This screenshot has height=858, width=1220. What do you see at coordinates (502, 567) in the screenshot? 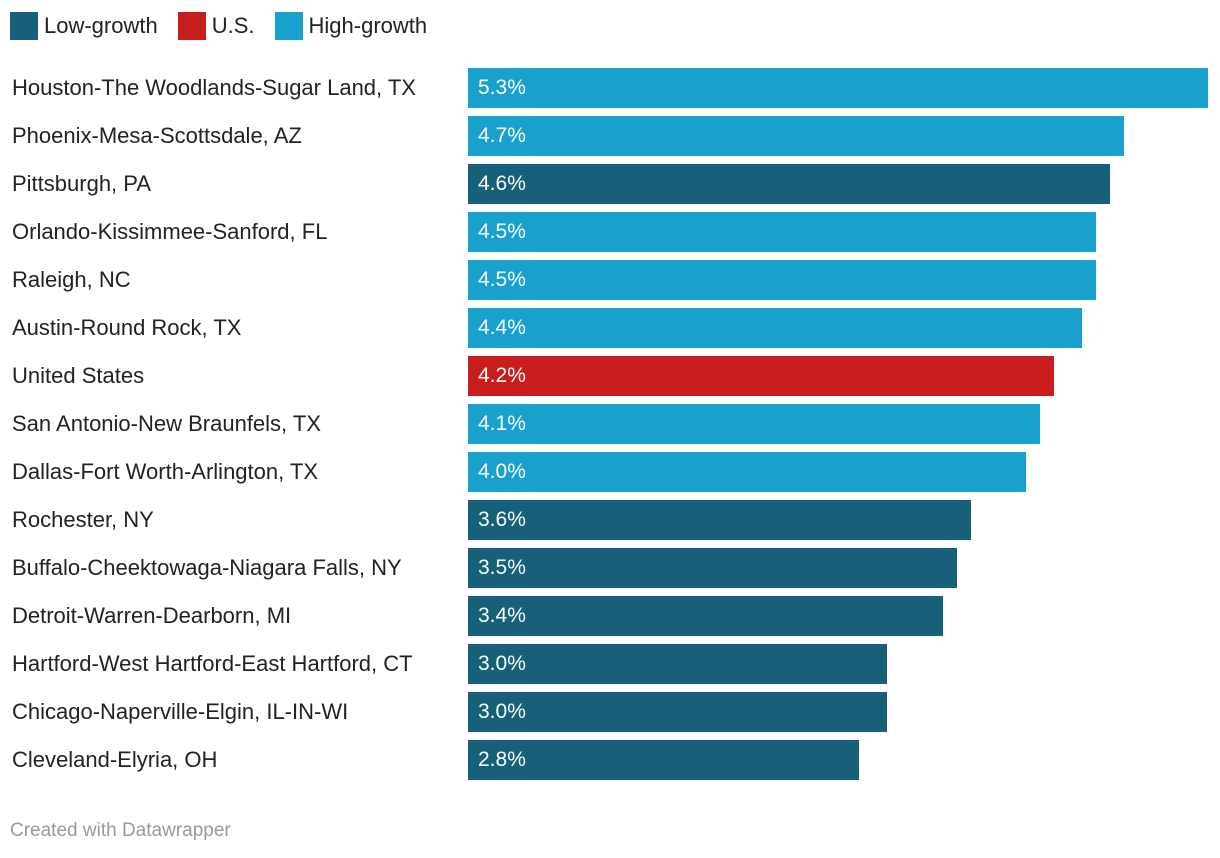
I see `bar-value-label: 3.5%` at bounding box center [502, 567].